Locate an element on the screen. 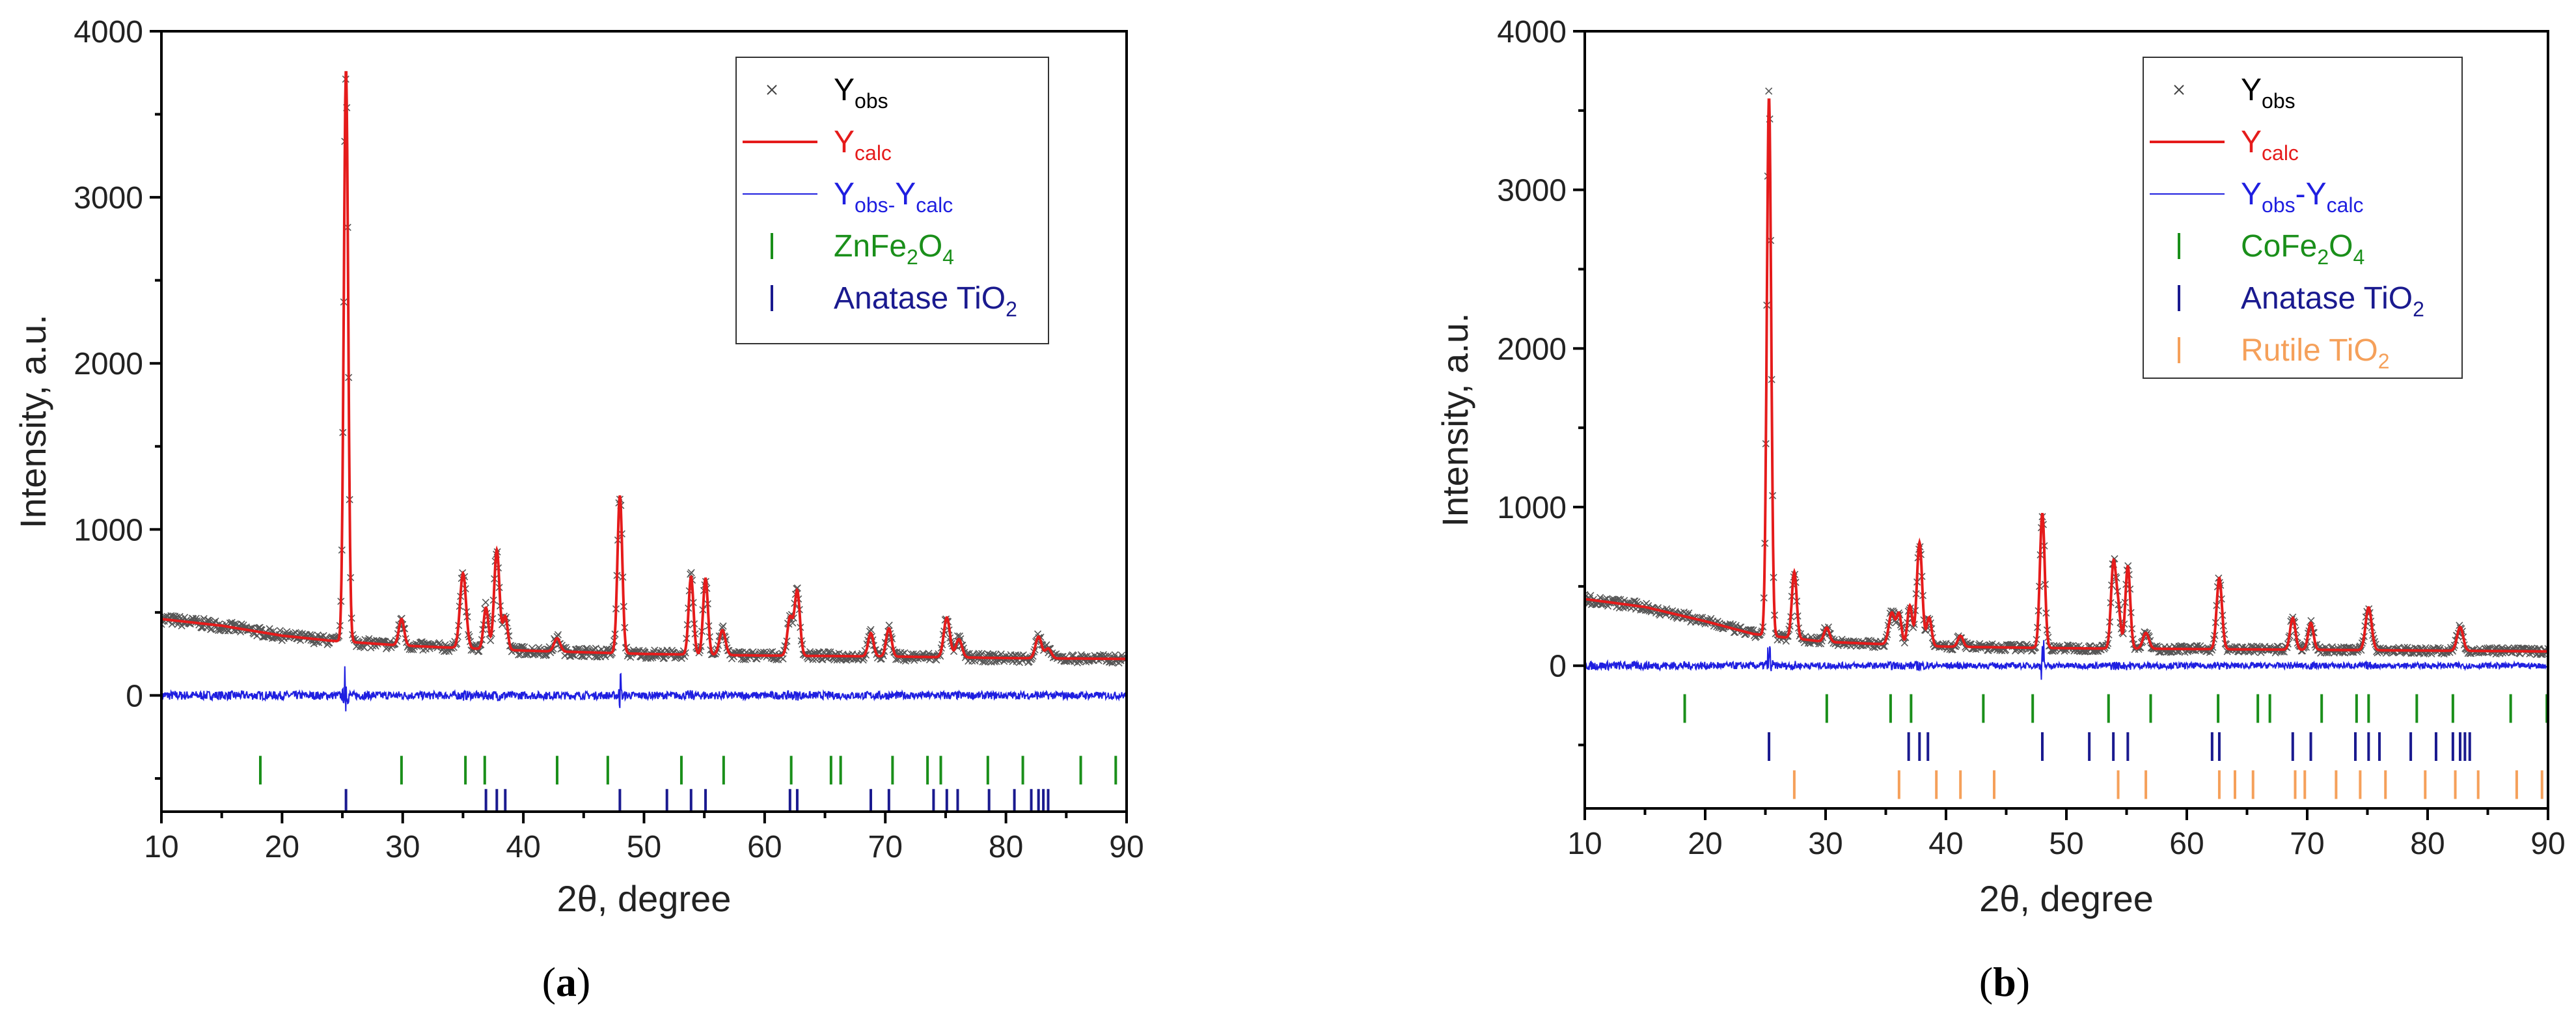 The width and height of the screenshot is (2576, 1018). legend-label-znfe2o4: ZnFe2O4 is located at coordinates (894, 249).